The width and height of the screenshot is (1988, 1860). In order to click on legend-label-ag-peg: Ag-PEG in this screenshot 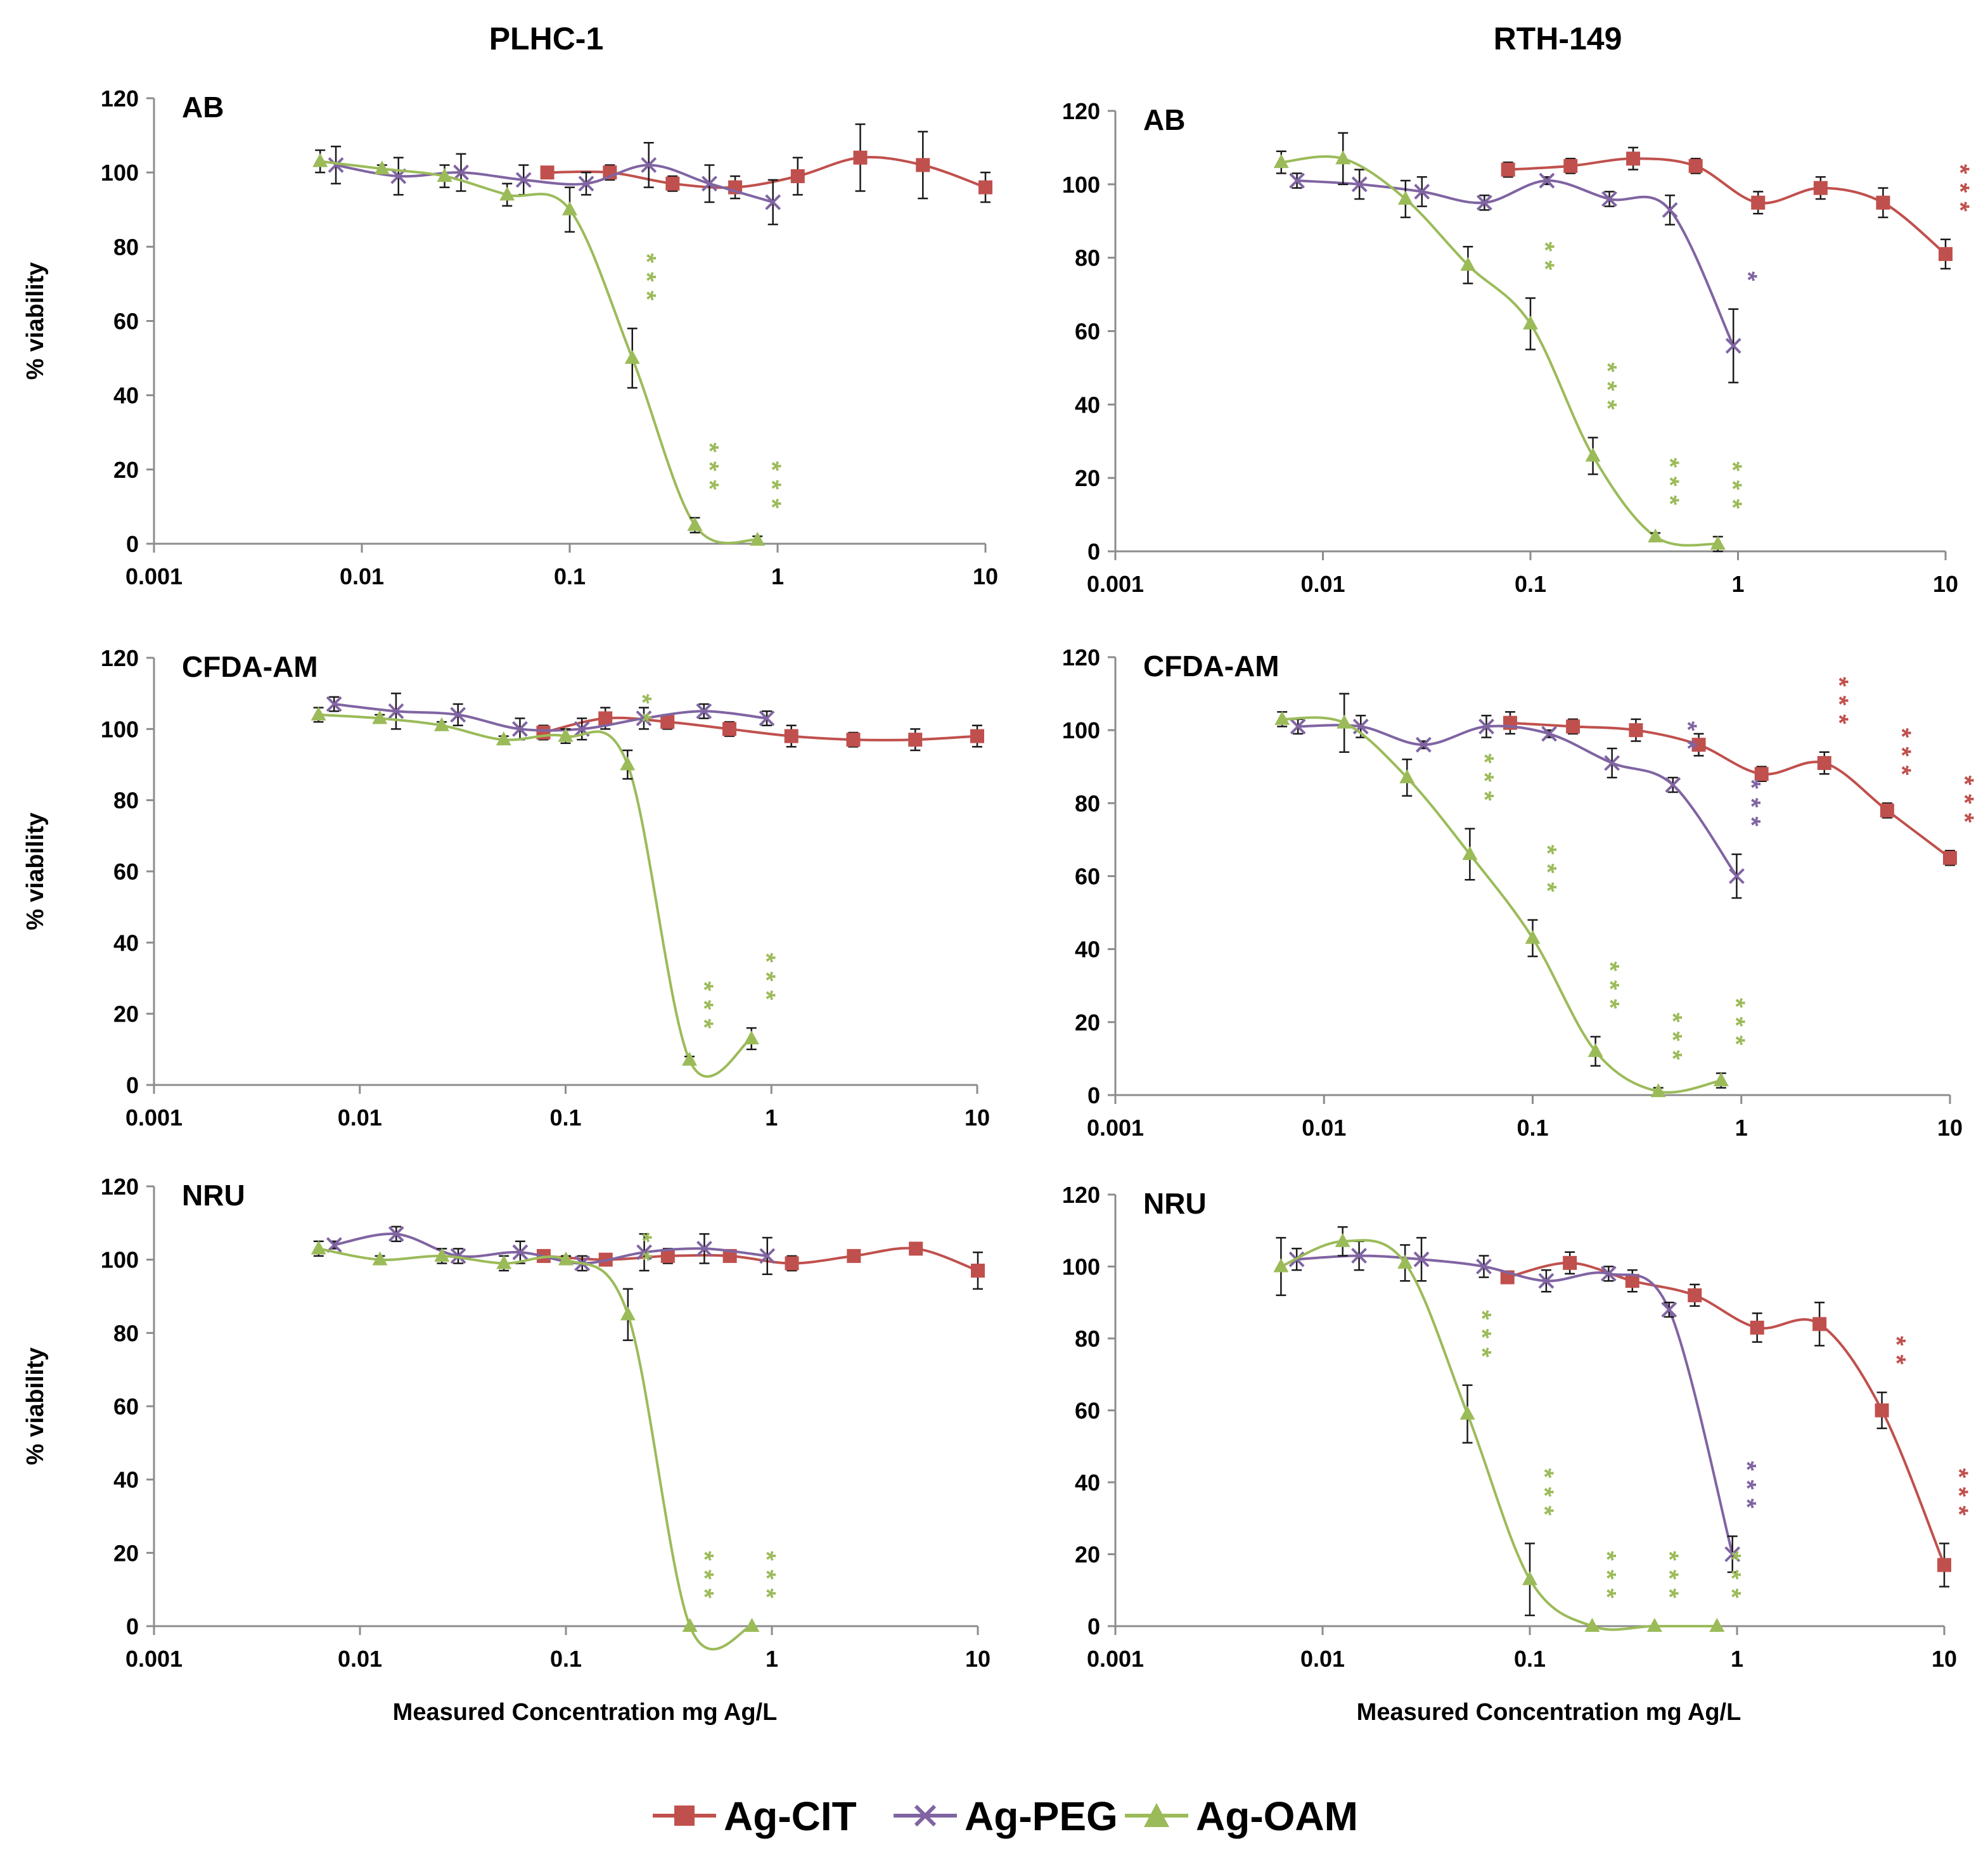, I will do `click(1042, 1816)`.